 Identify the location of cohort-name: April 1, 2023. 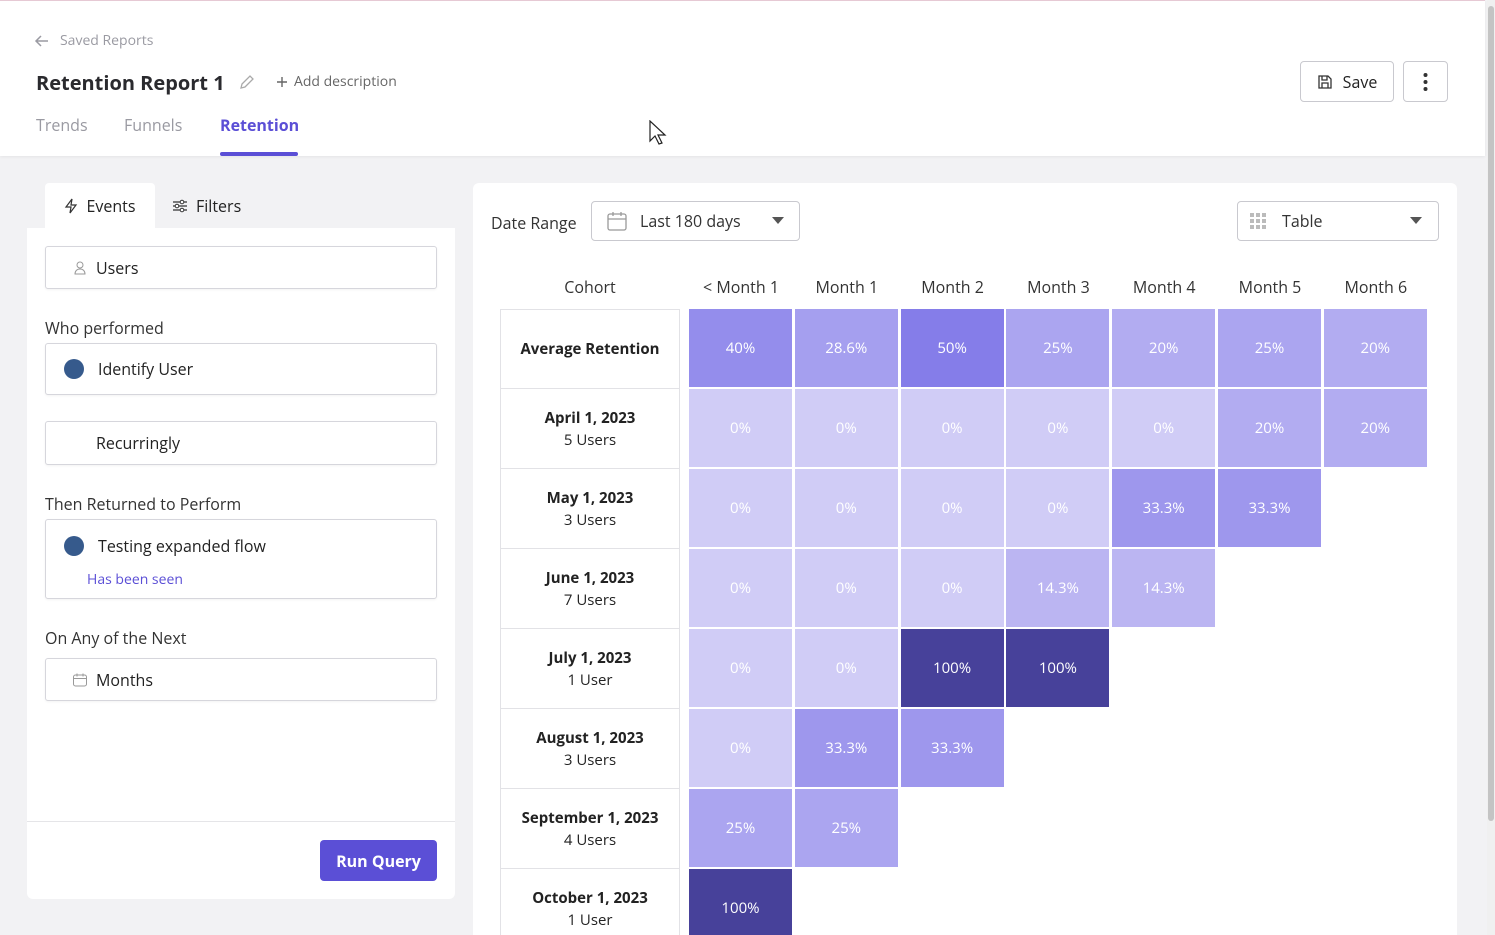
(590, 418).